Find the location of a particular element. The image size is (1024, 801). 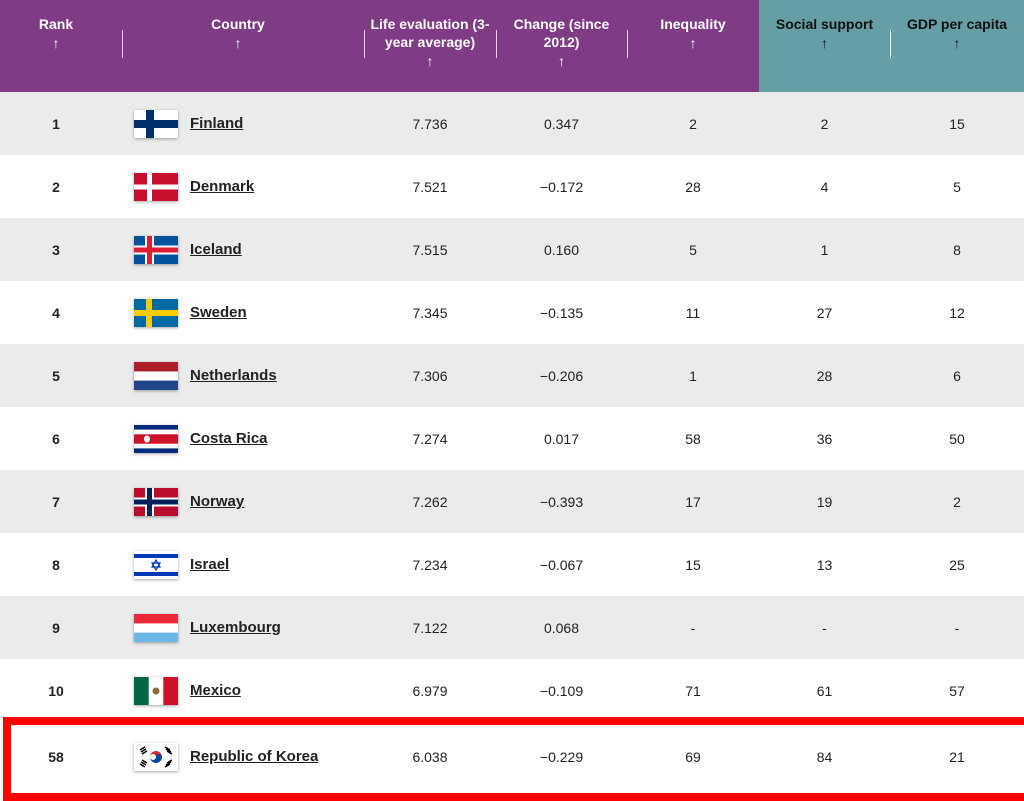

life-evaluation-cell: 7.234 is located at coordinates (430, 564).